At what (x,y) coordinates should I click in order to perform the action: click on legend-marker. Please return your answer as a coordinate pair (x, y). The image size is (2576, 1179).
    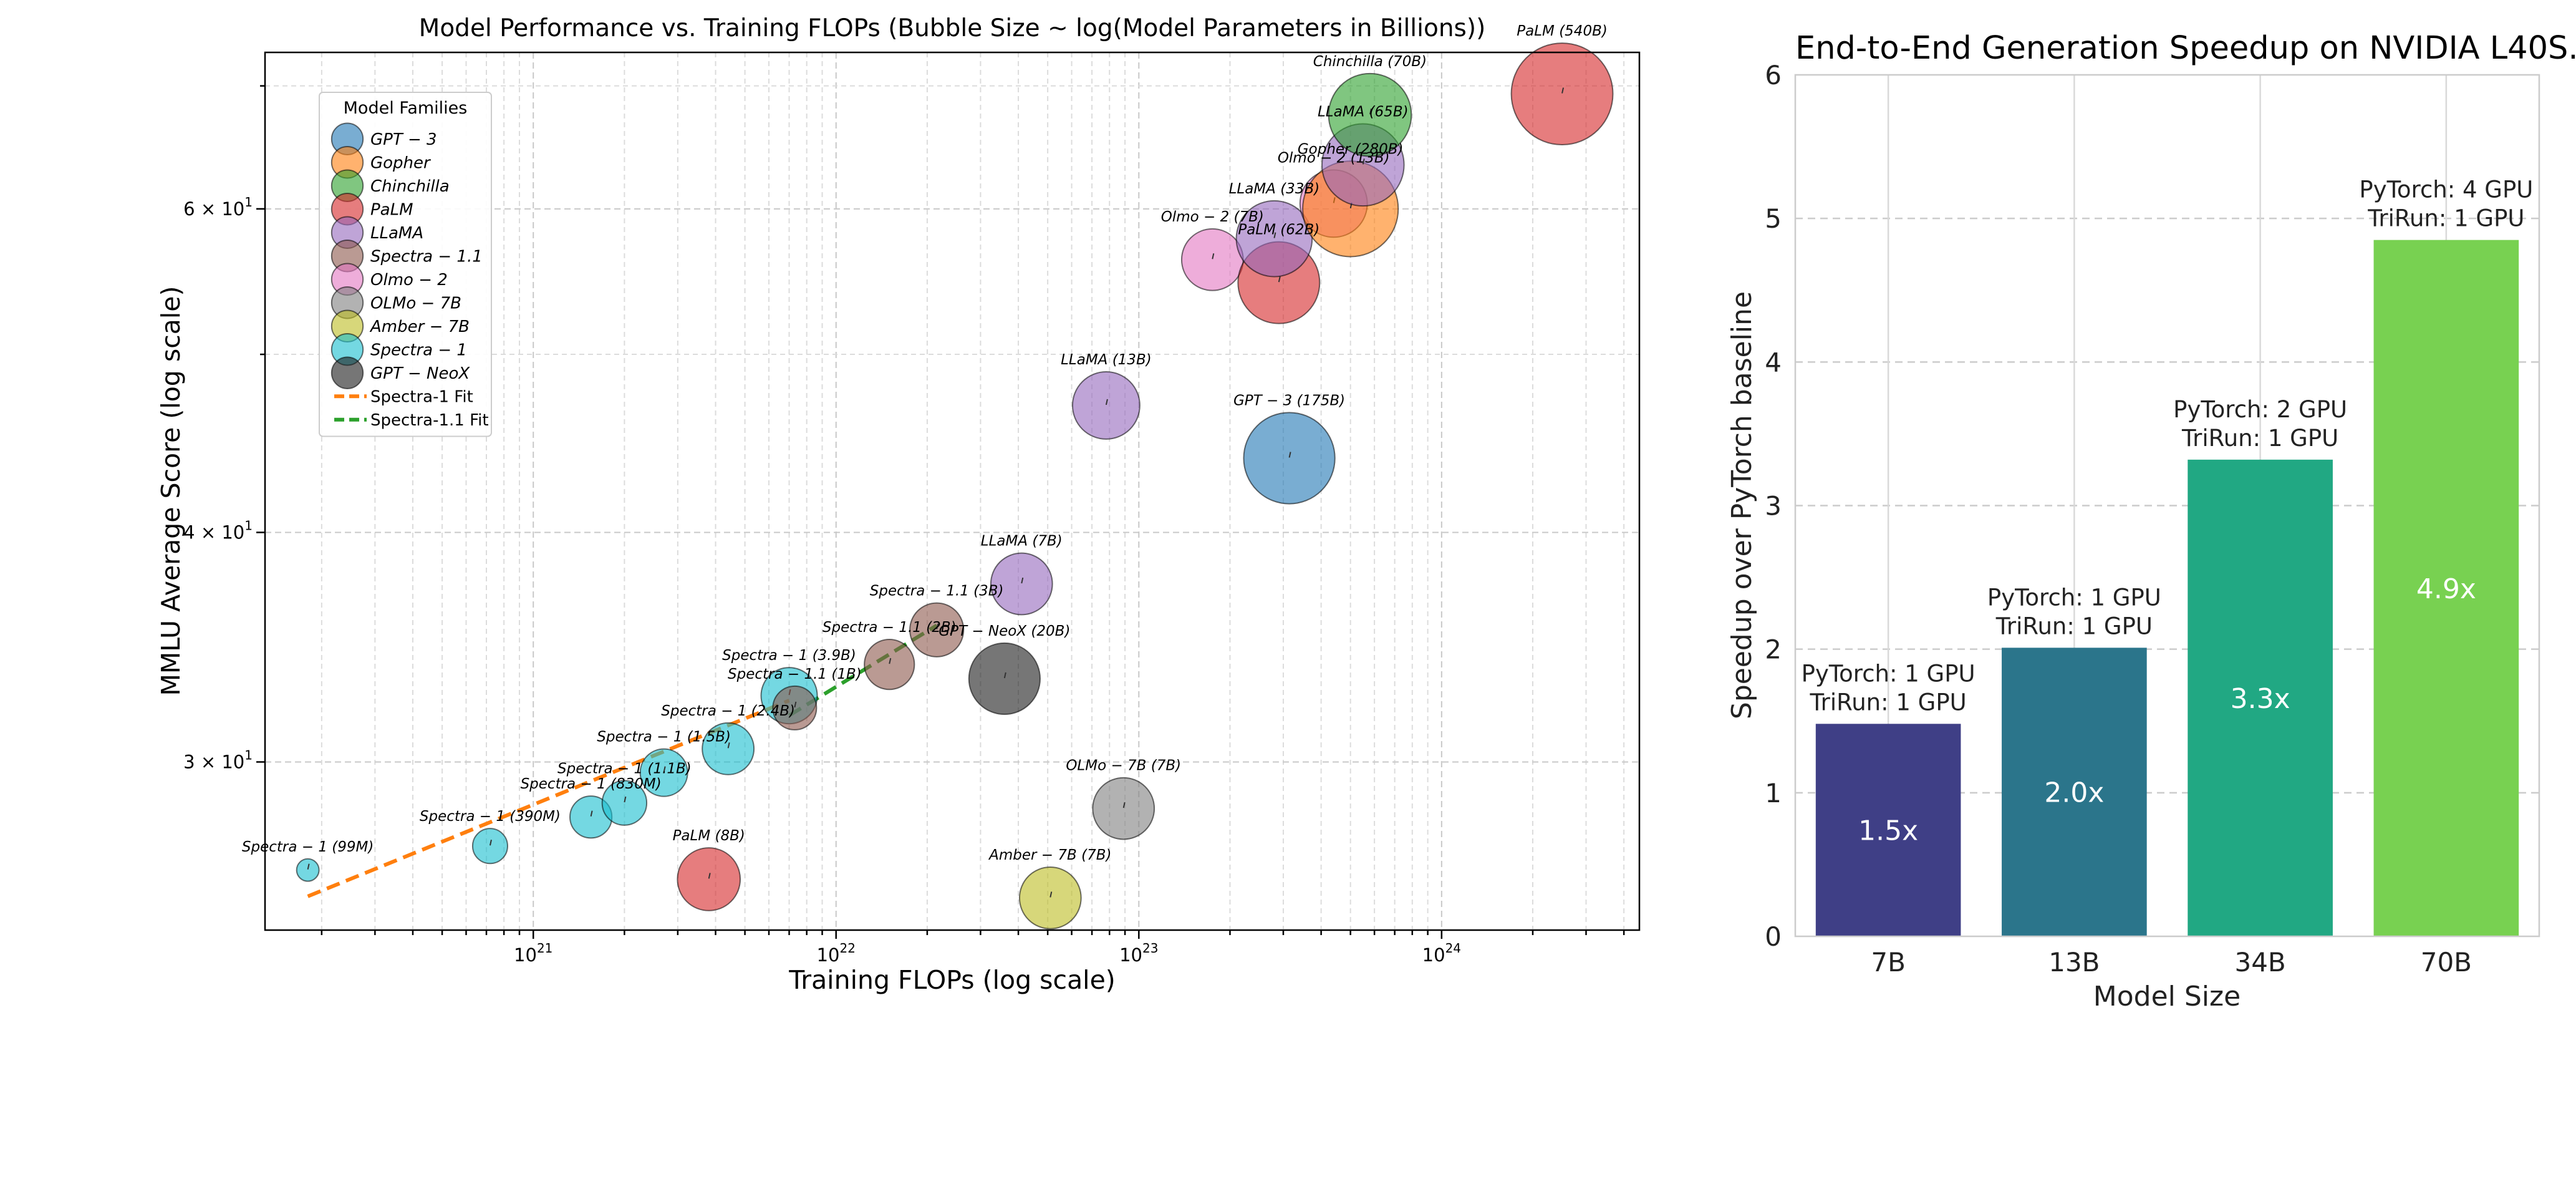
    Looking at the image, I should click on (347, 372).